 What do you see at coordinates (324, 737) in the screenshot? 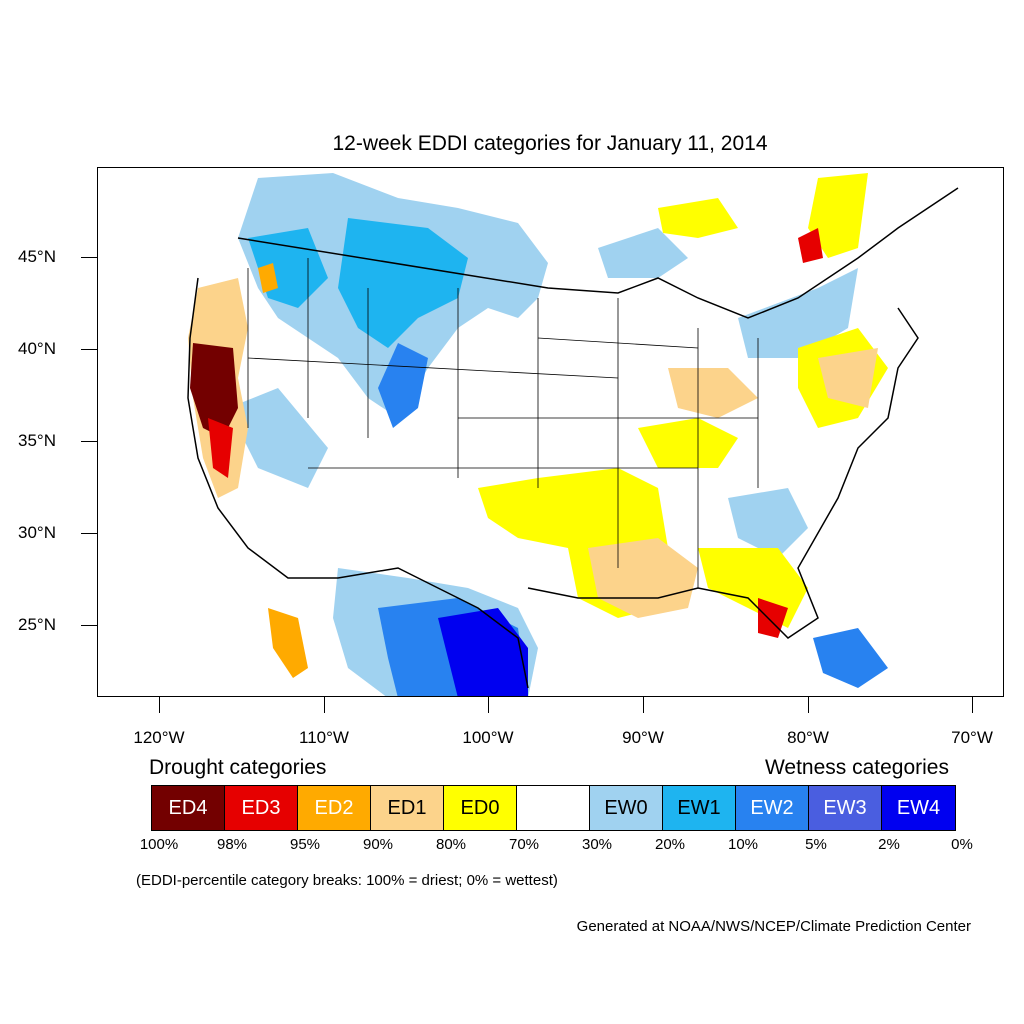
I see `lon-label-110w: 110°W` at bounding box center [324, 737].